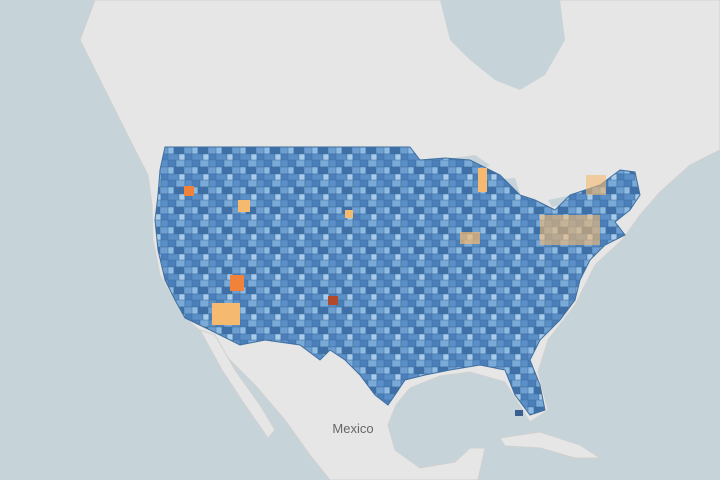 This screenshot has width=720, height=480. I want to click on country-label: Mexico, so click(352, 428).